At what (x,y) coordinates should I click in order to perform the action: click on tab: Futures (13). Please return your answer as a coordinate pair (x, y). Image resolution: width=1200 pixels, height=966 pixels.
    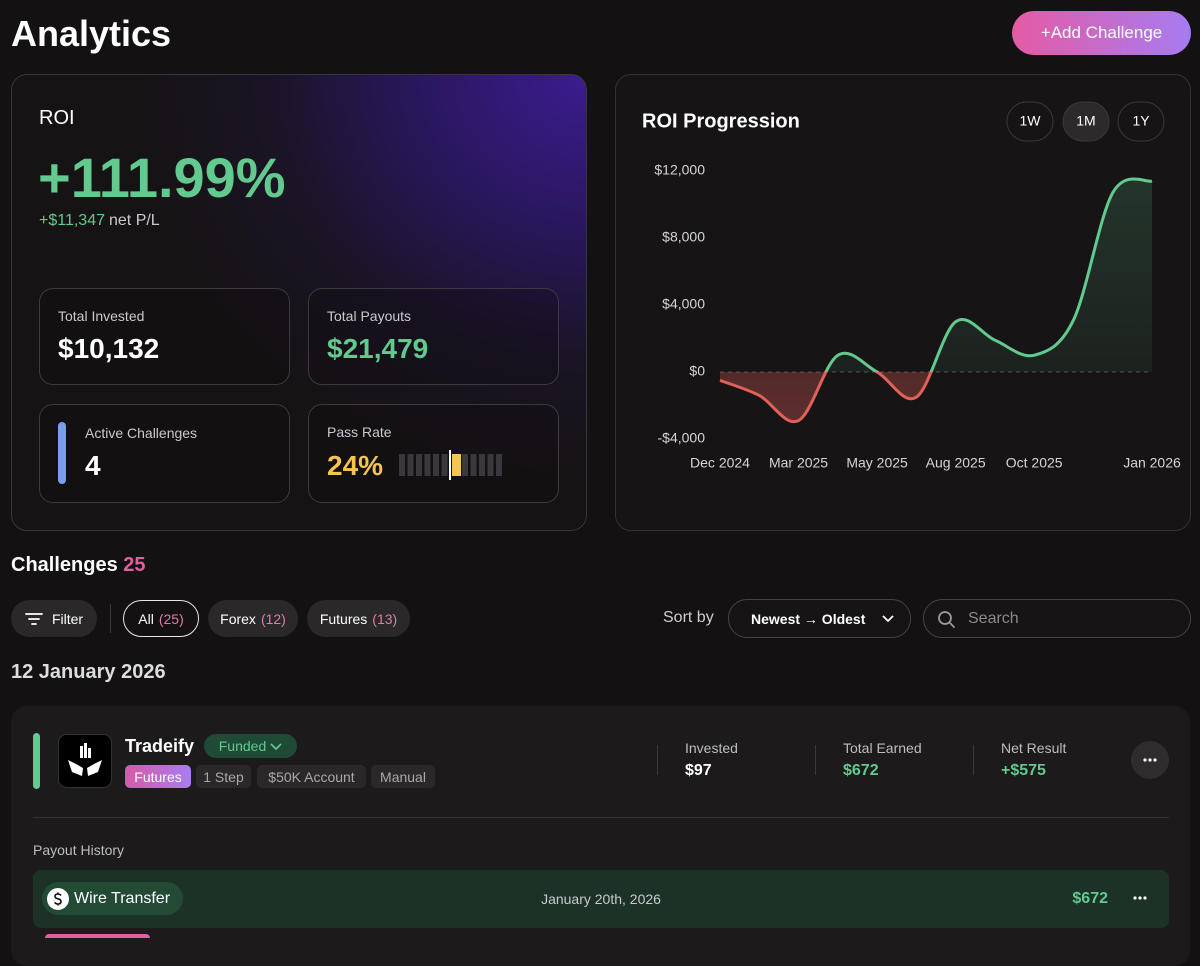
    Looking at the image, I should click on (358, 618).